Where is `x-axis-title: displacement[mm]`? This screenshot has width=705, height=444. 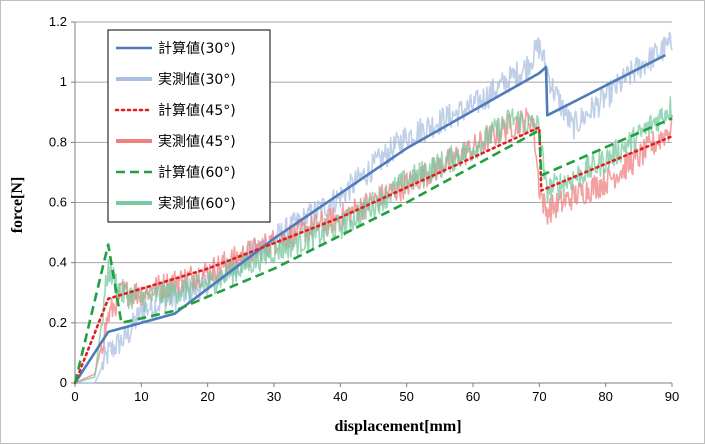 x-axis-title: displacement[mm] is located at coordinates (397, 426).